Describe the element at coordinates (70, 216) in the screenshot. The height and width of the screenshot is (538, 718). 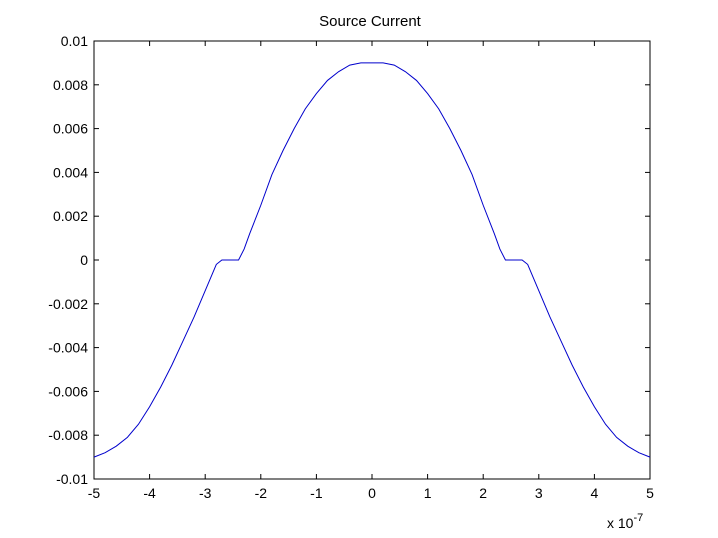
I see `y-tick-label: 0.002` at that location.